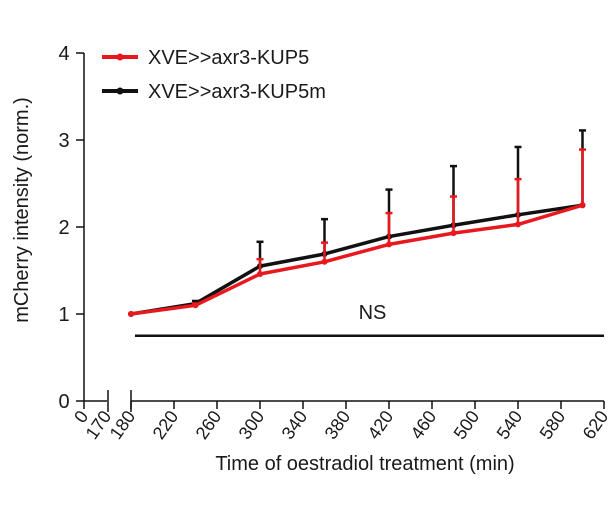 The width and height of the screenshot is (613, 505). Describe the element at coordinates (252, 425) in the screenshot. I see `x-tick-label: 300` at that location.